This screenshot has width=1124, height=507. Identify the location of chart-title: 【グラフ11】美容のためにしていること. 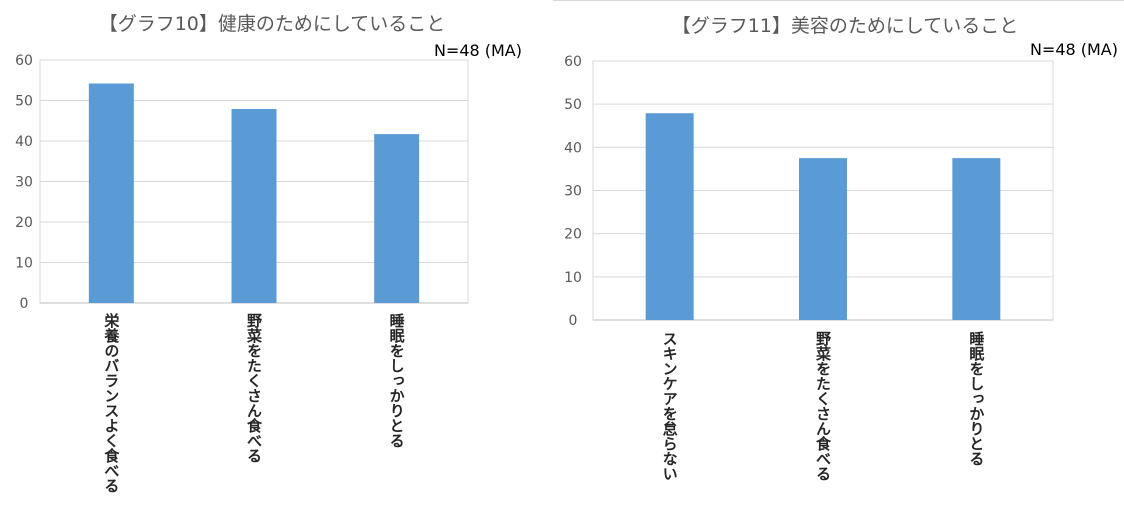
(845, 26).